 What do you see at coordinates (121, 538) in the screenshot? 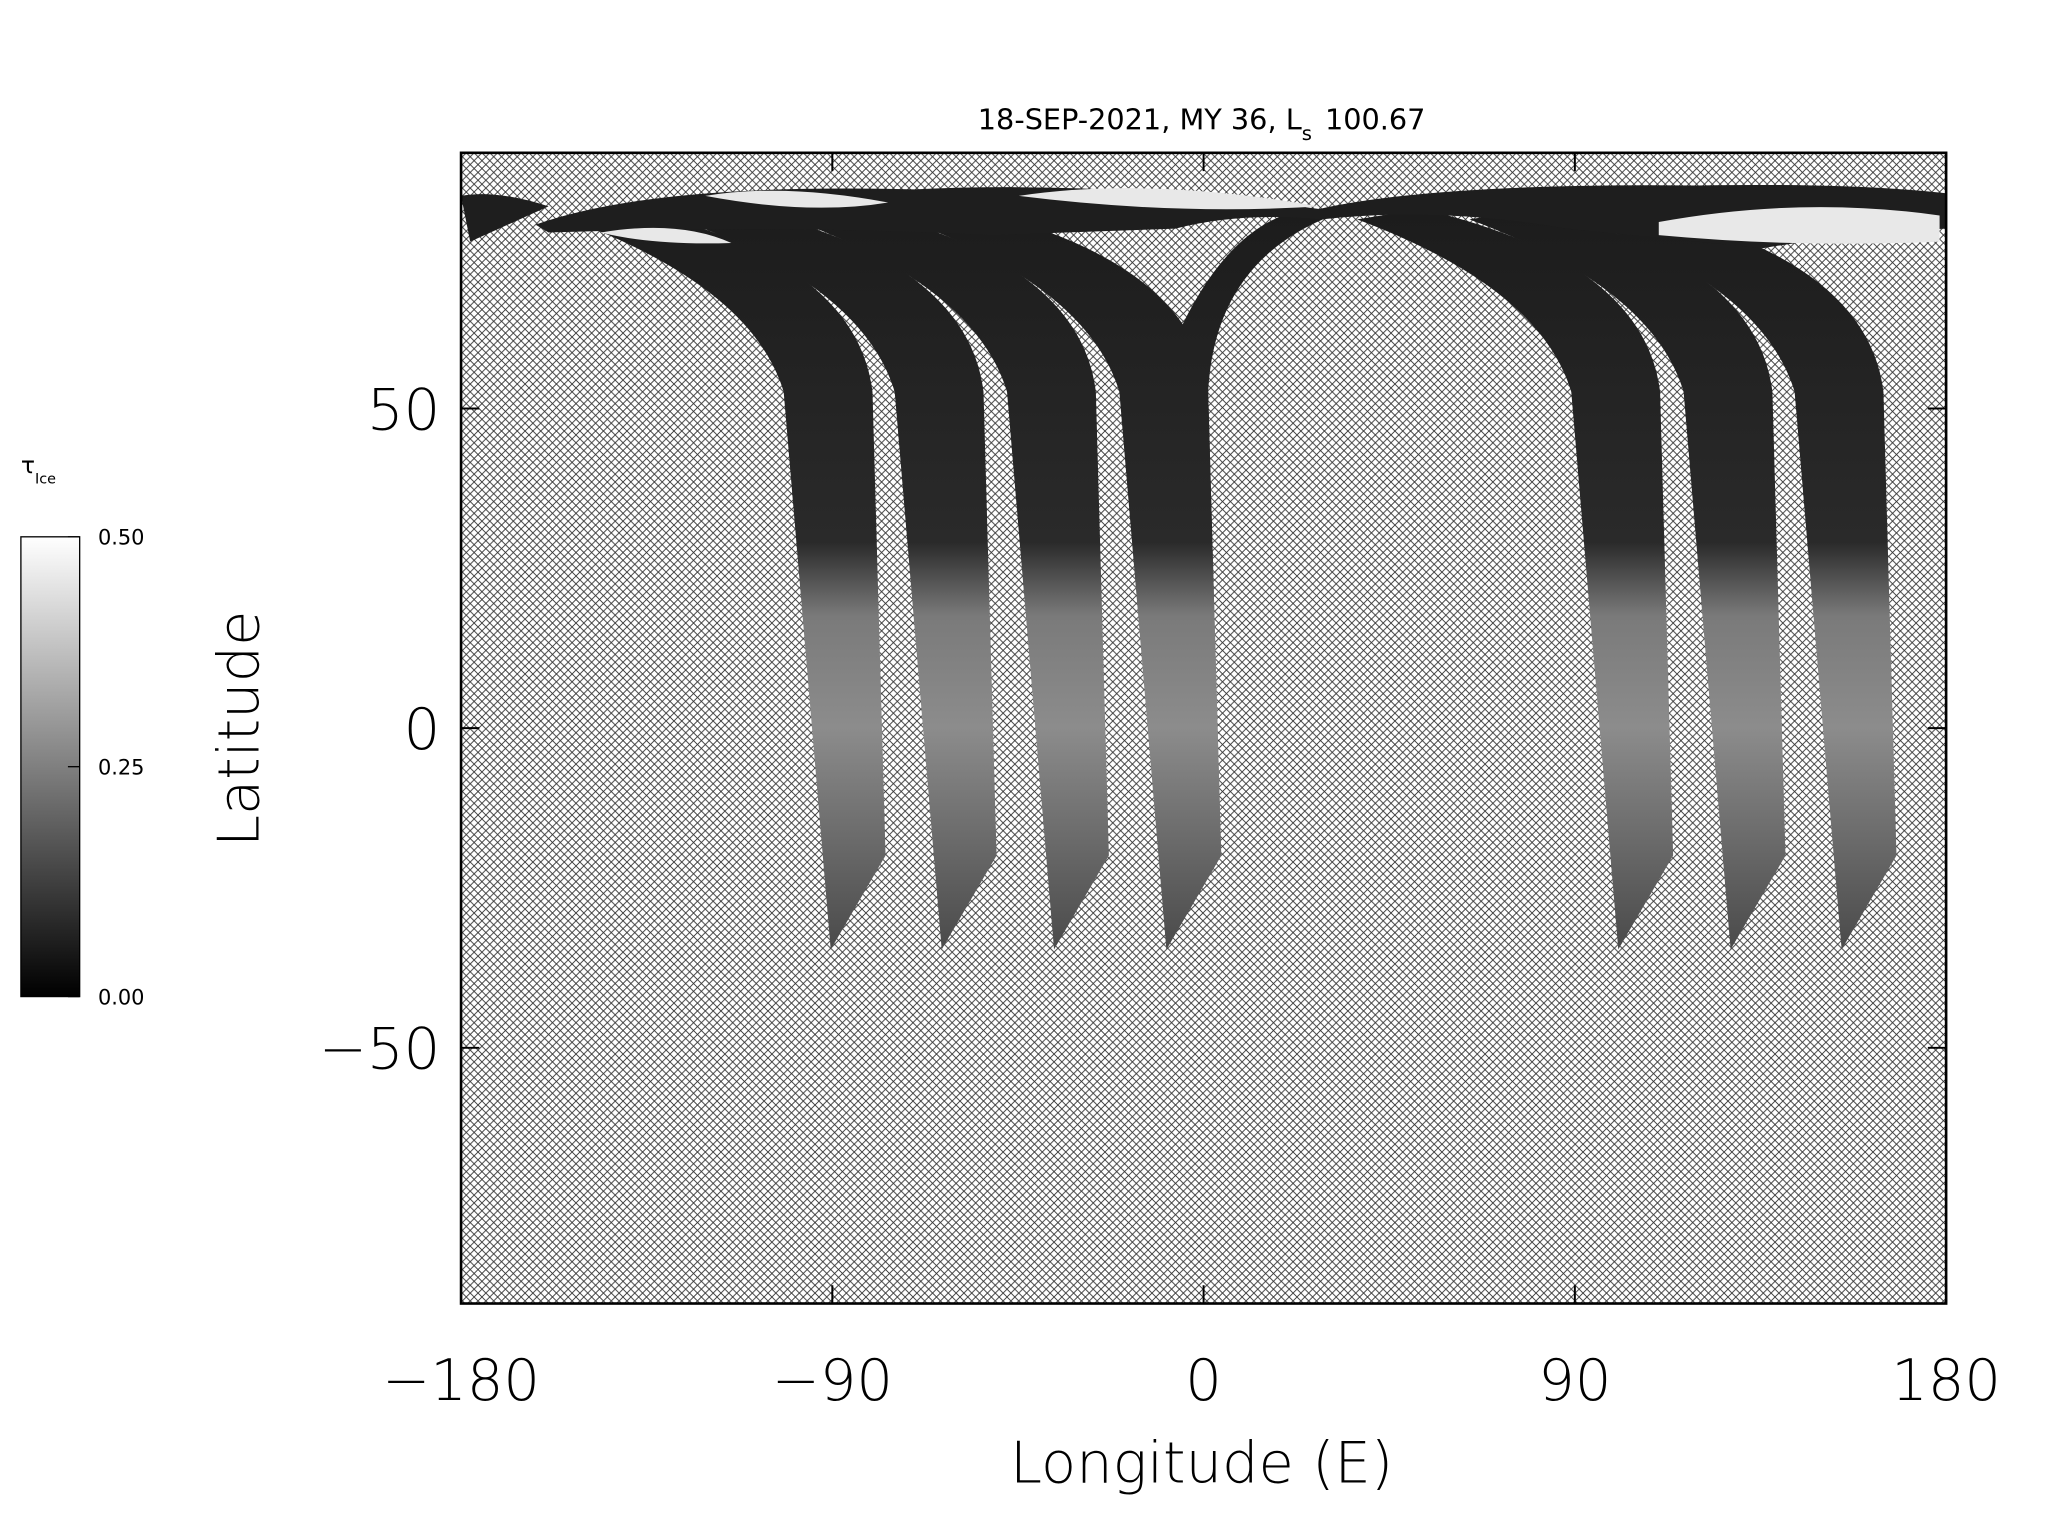
I see `colorbar-tick-label: 0.50` at bounding box center [121, 538].